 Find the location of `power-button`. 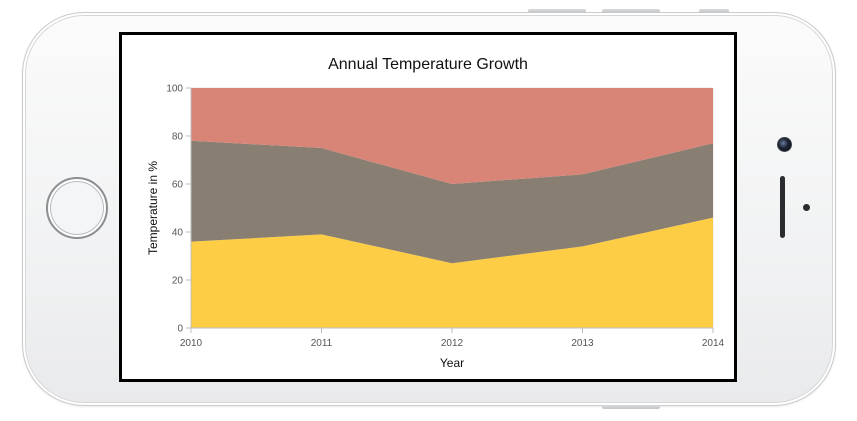

power-button is located at coordinates (631, 407).